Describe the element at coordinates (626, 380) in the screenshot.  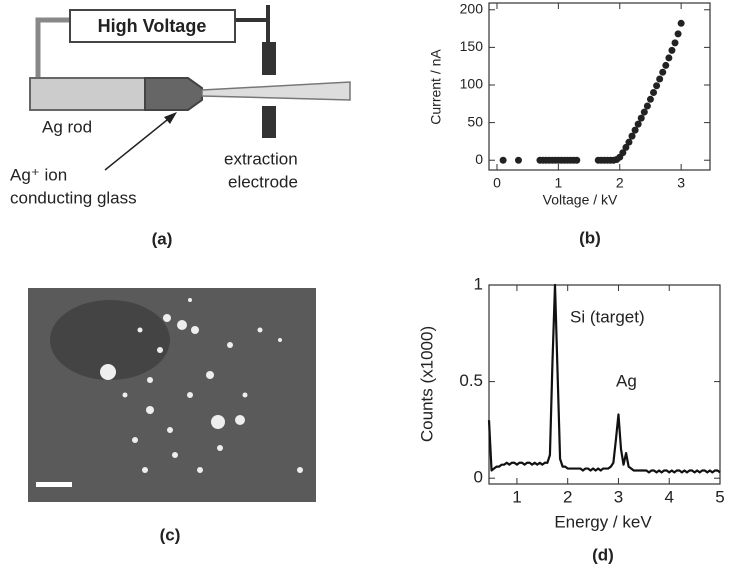
I see `annotation: Ag` at that location.